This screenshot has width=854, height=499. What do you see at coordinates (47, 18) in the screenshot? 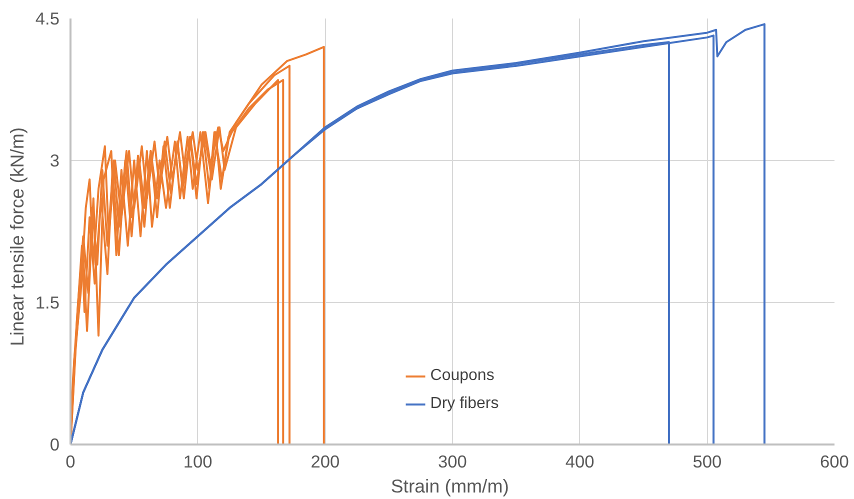
I see `y-tick-label: 4.5` at bounding box center [47, 18].